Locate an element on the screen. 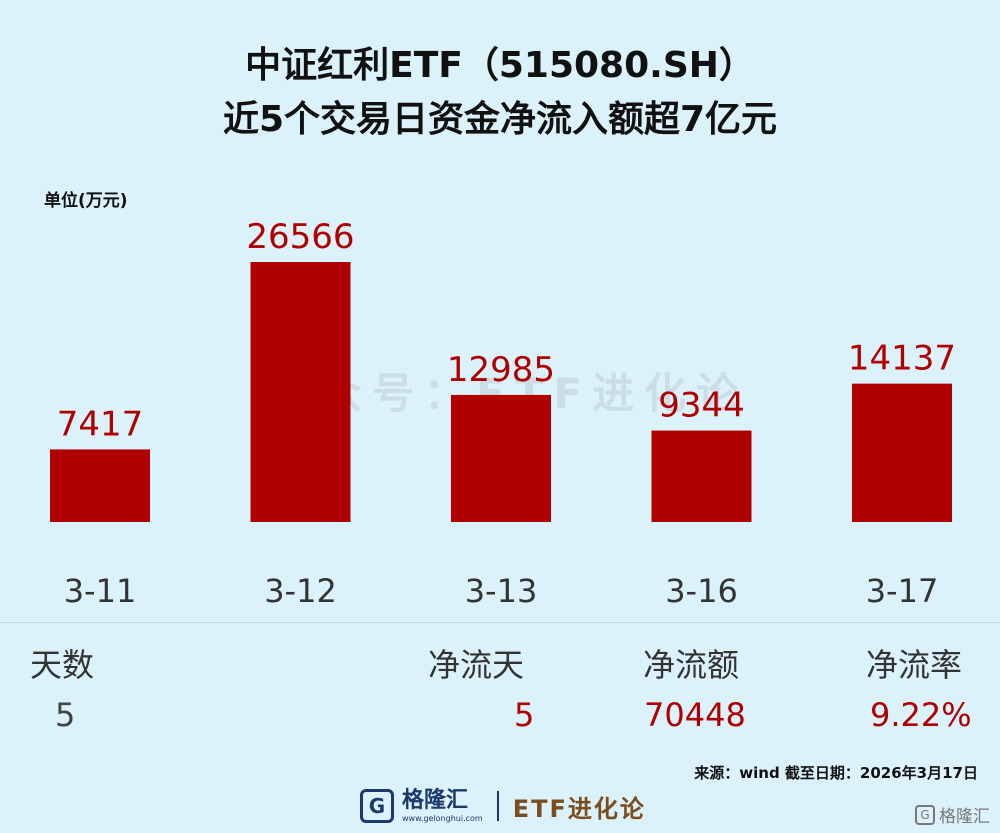 Image resolution: width=1000 pixels, height=833 pixels. source-note: 来源：wind 截至日期：2026年3月17日 is located at coordinates (836, 773).